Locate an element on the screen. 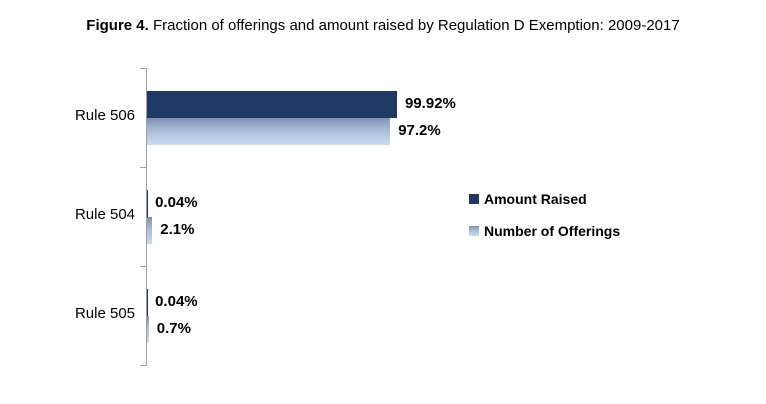 This screenshot has width=766, height=404. legend-item-amount-raised: Amount Raised is located at coordinates (544, 199).